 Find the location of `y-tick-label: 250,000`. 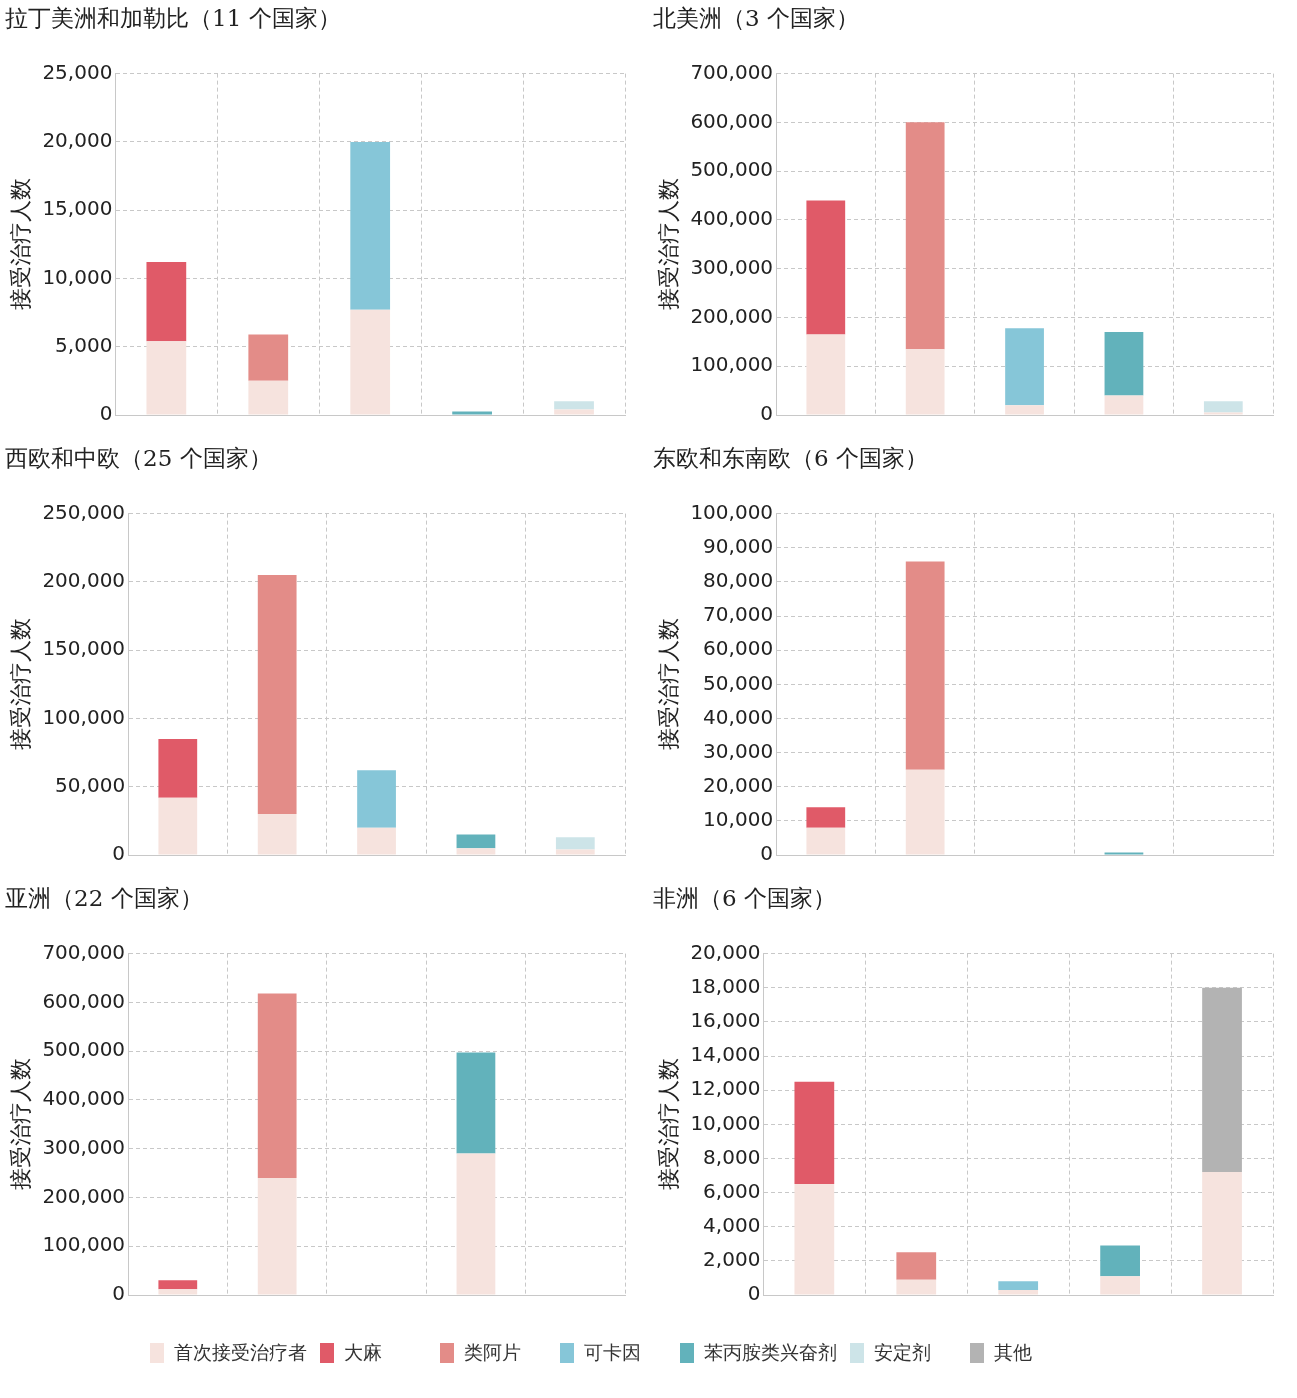

y-tick-label: 250,000 is located at coordinates (84, 511).